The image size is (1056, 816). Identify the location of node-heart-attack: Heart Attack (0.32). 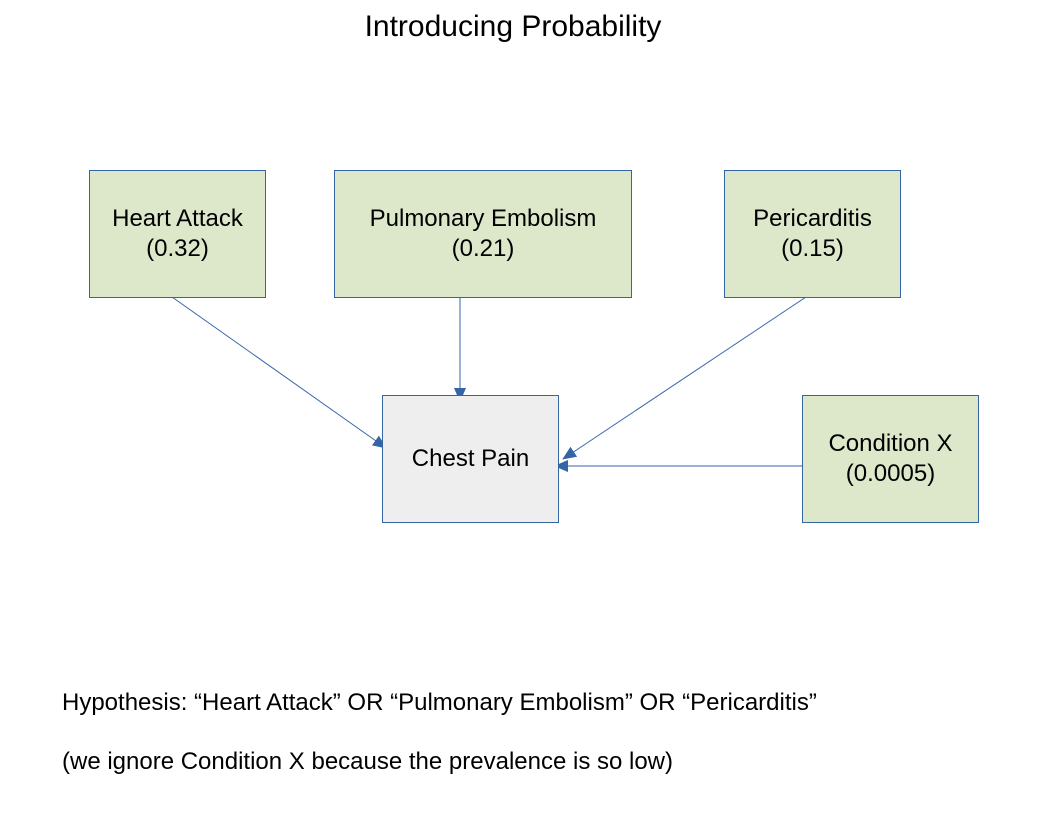
(177, 234).